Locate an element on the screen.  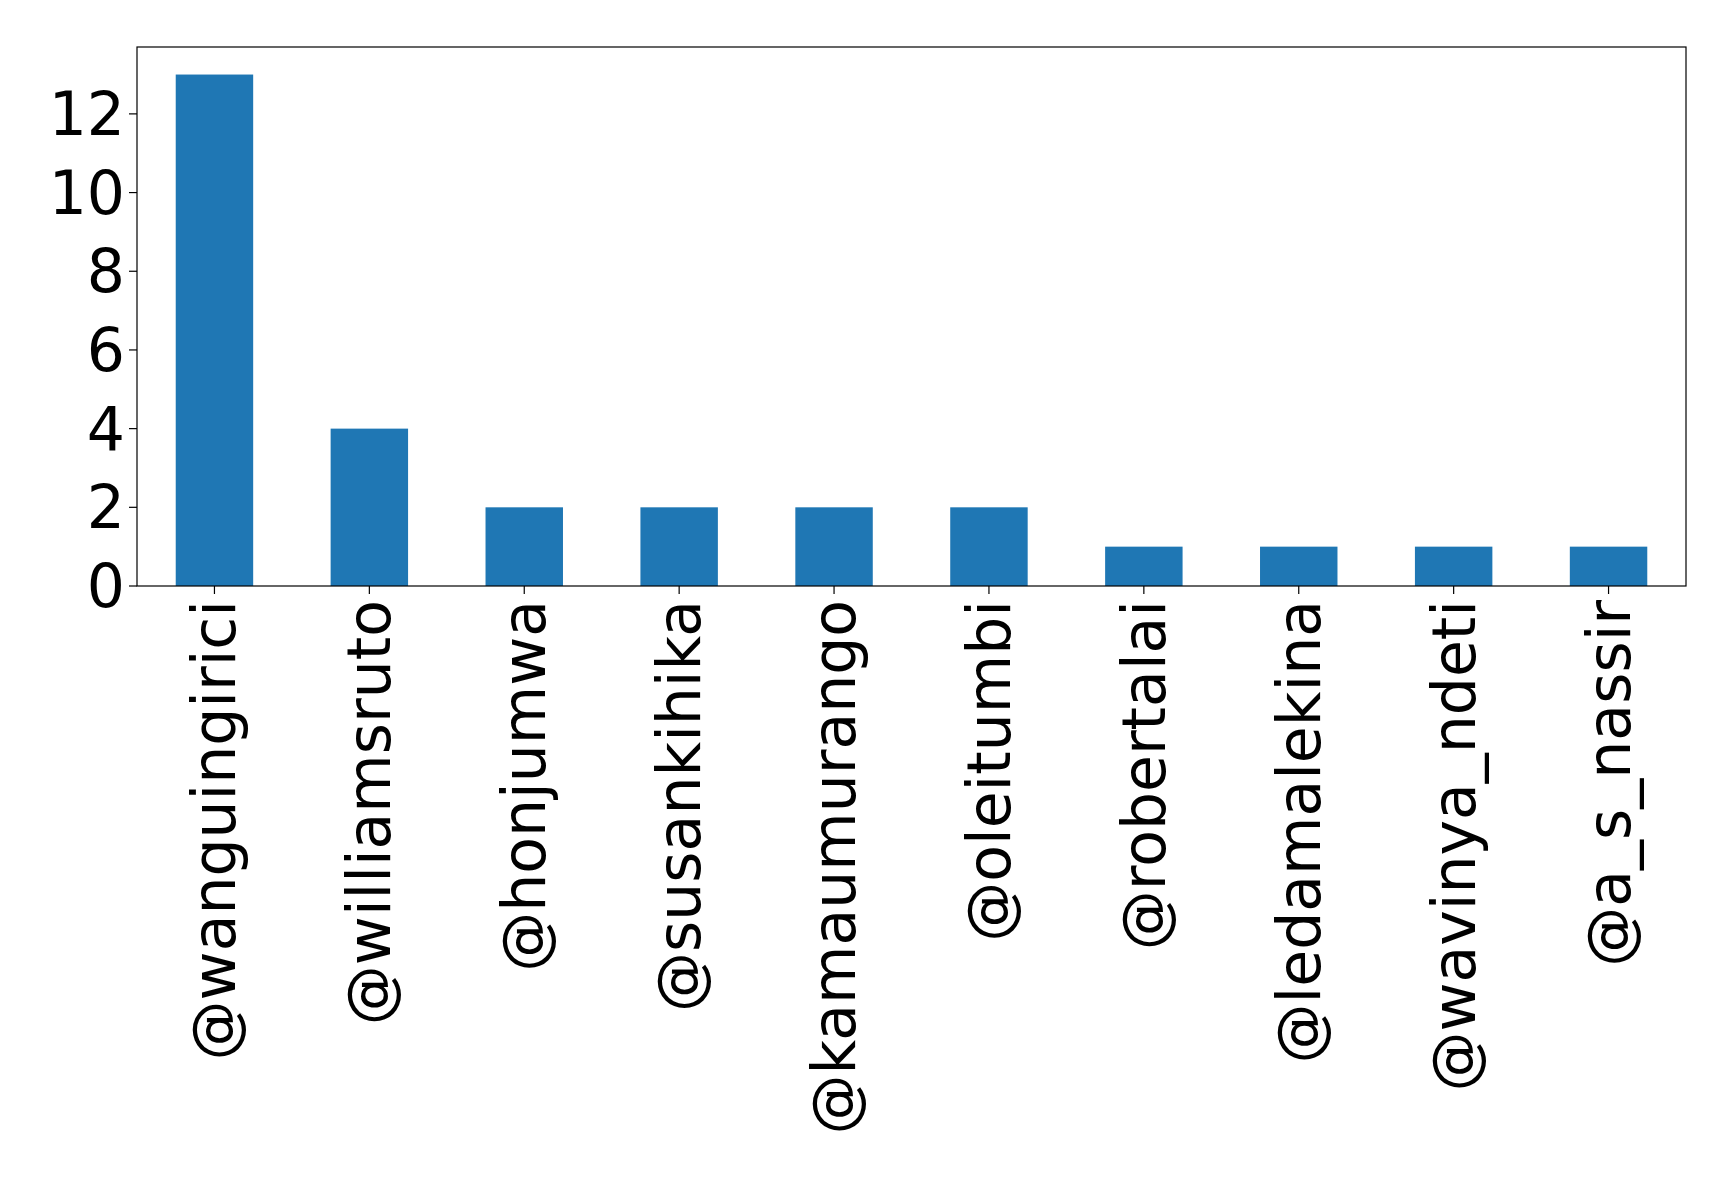
y-tick-label: 6 is located at coordinates (105, 349).